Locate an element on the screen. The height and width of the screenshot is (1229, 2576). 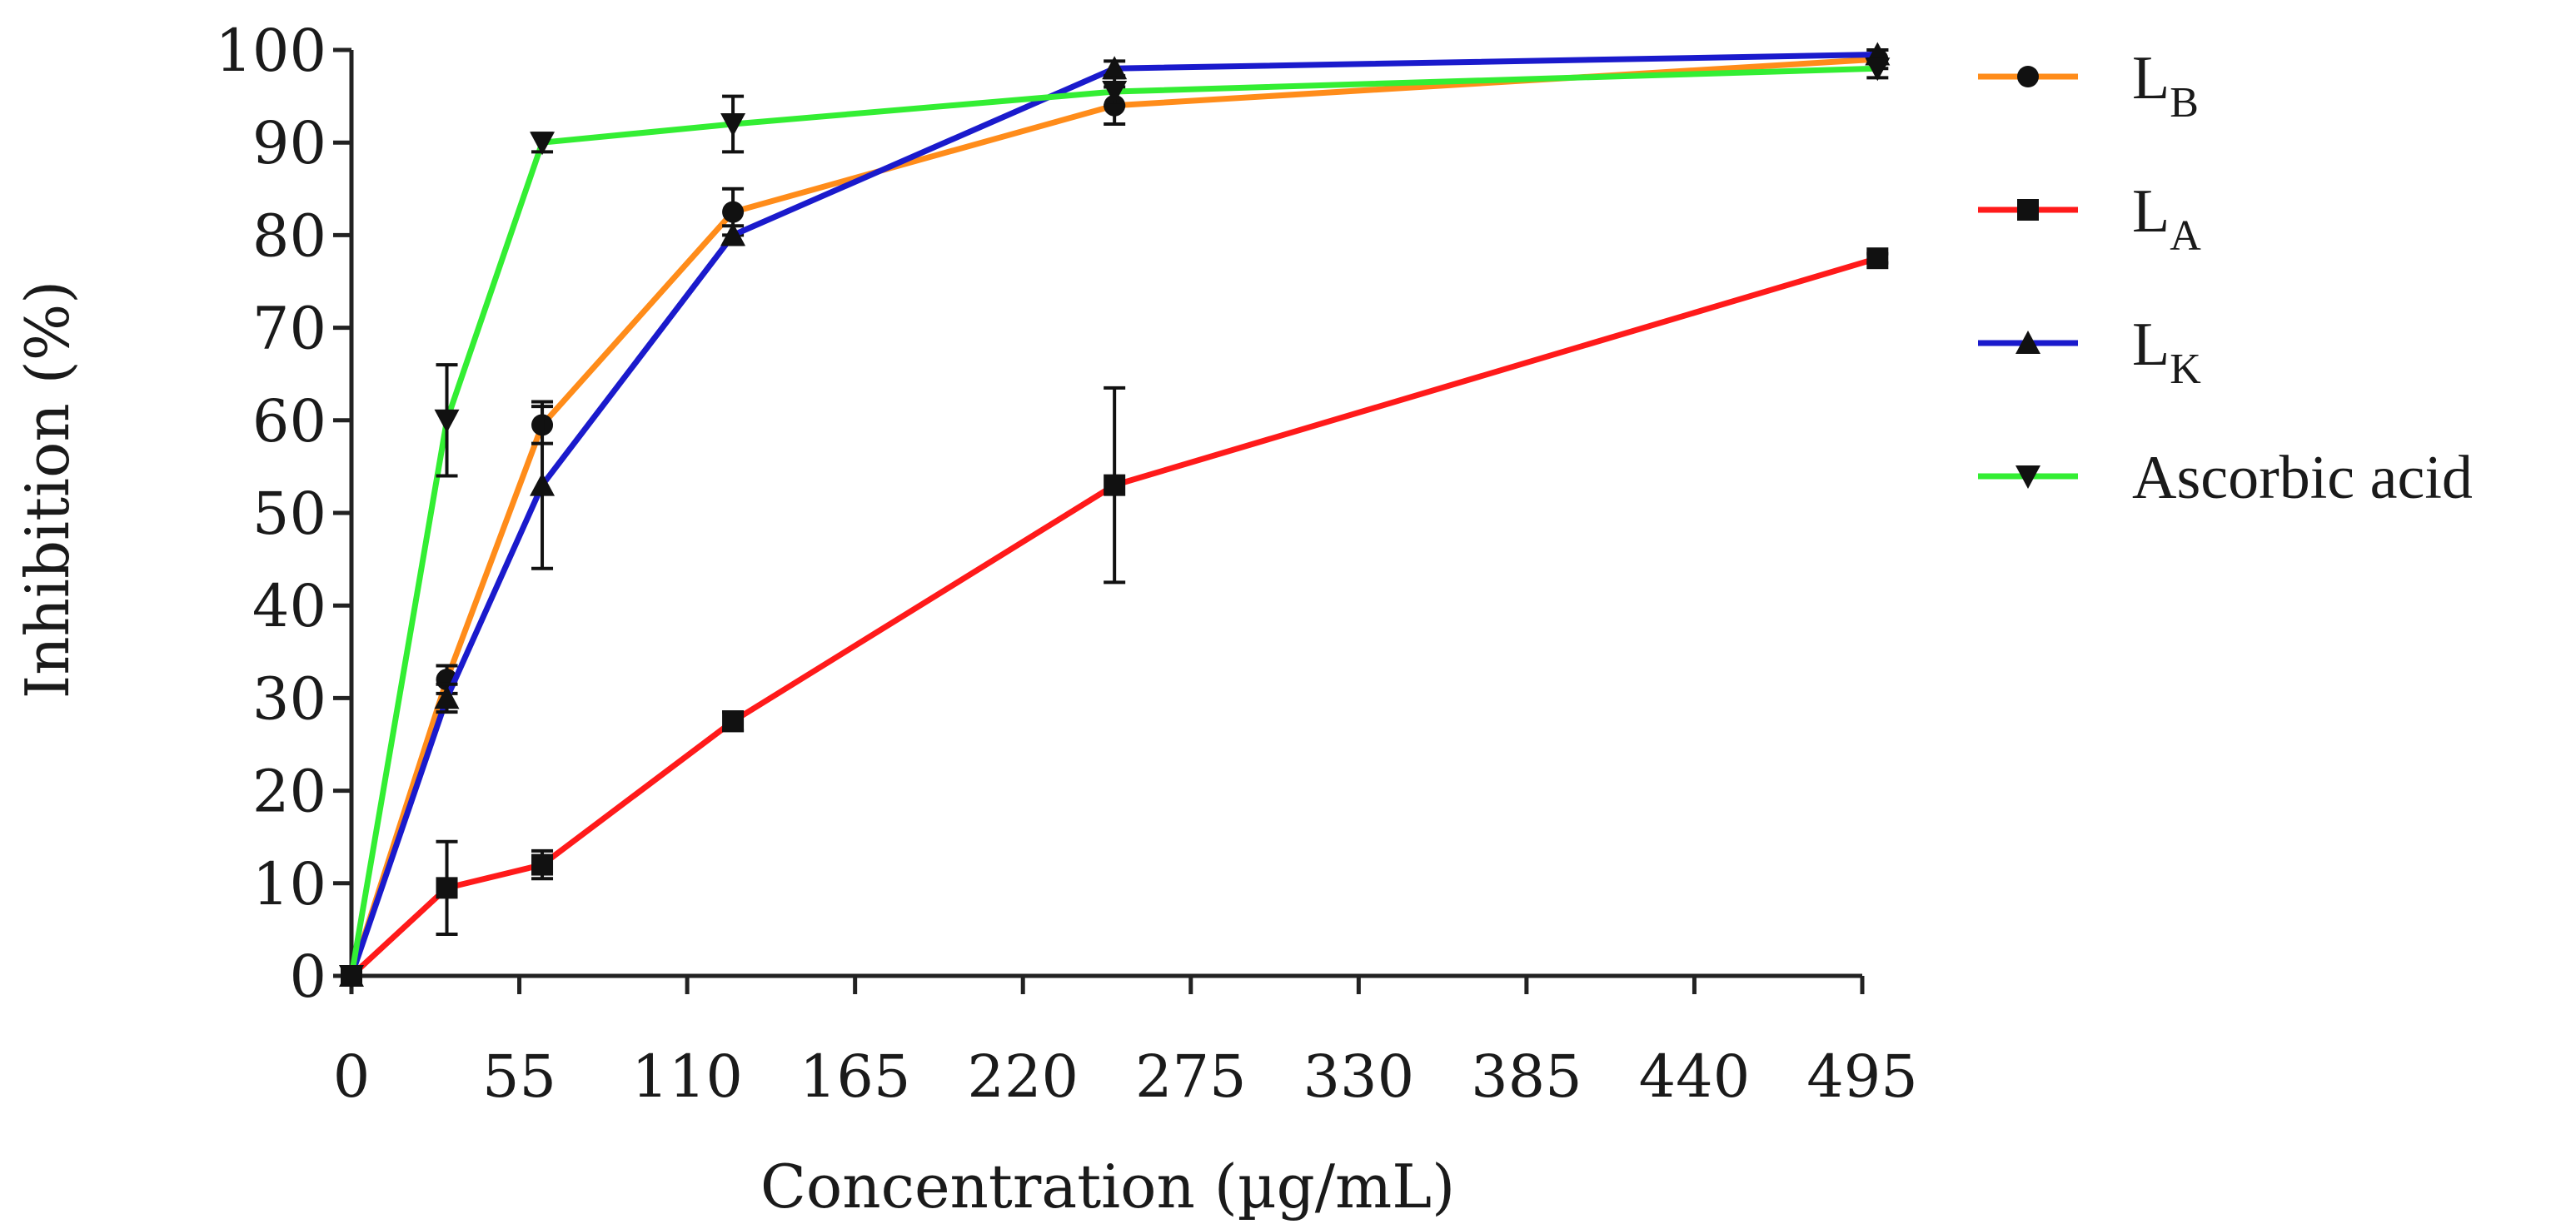
x-tick-label: 440 is located at coordinates (1695, 1076).